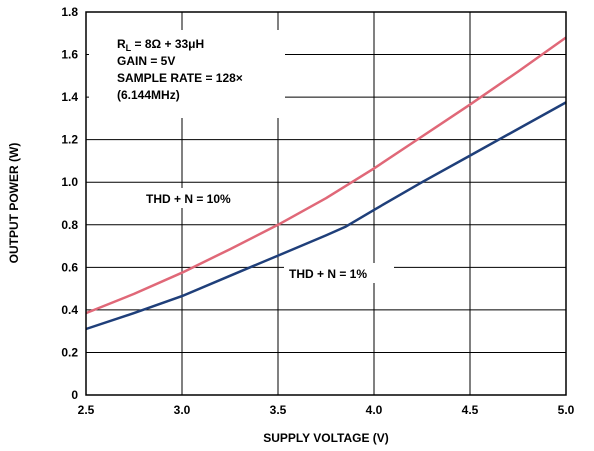 The image size is (594, 451). Describe the element at coordinates (69, 12) in the screenshot. I see `y-tick-label: 1.8` at that location.